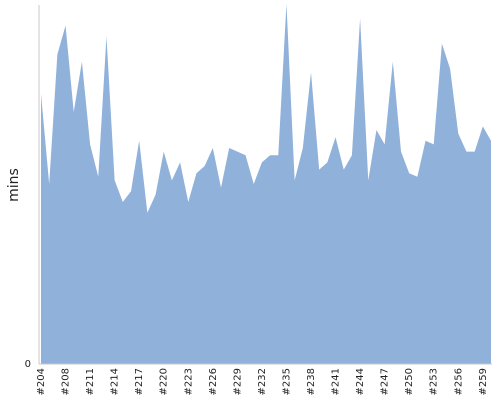  Describe the element at coordinates (66, 381) in the screenshot. I see `x-tick-label: #208` at that location.